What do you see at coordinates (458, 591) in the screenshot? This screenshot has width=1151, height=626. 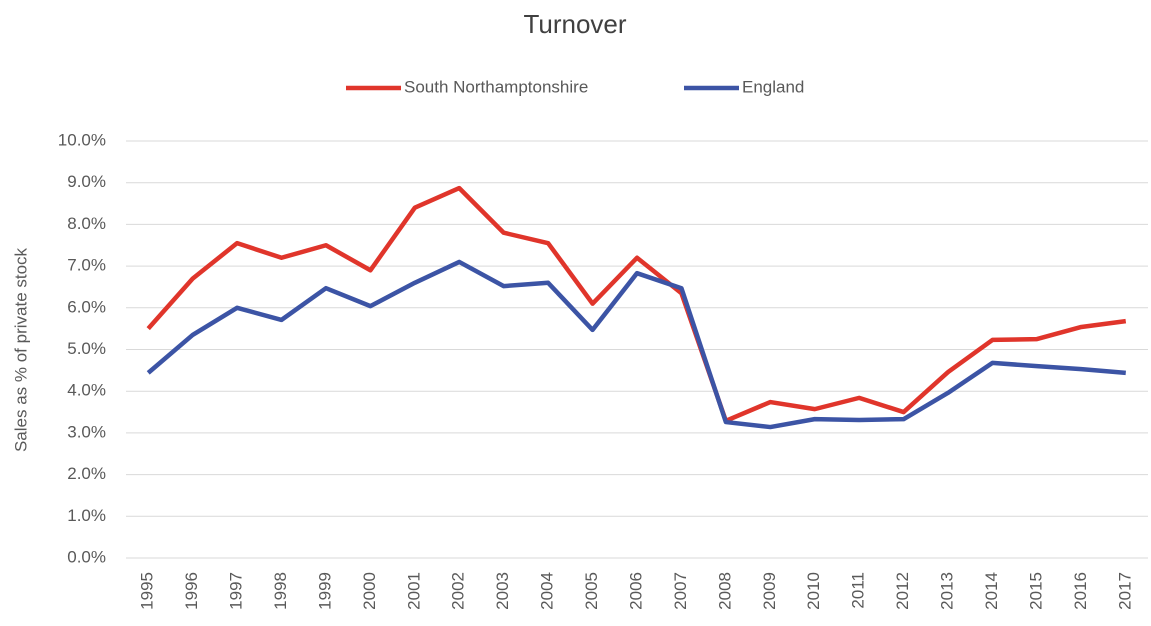 I see `x-tick-label: 2002` at bounding box center [458, 591].